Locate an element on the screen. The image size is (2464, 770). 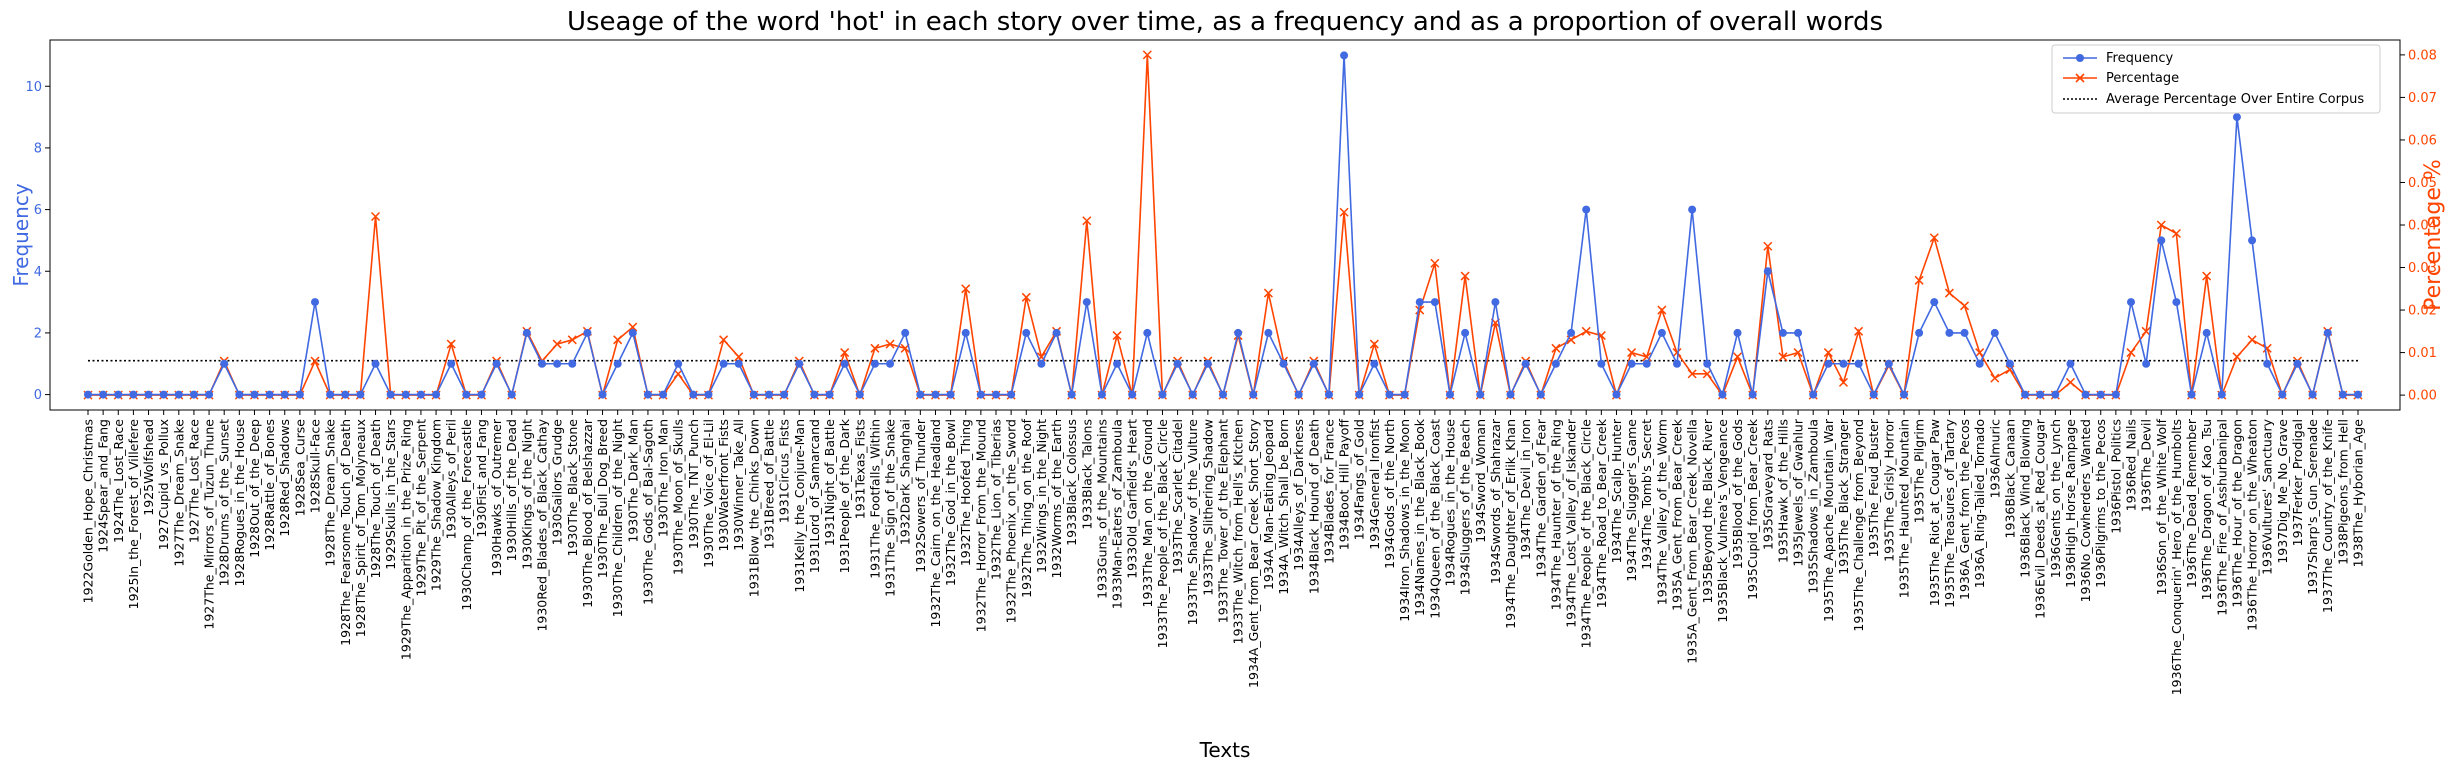
x-tick-label: 1936Son_of_the_White_Wolf is located at coordinates (2161, 506).